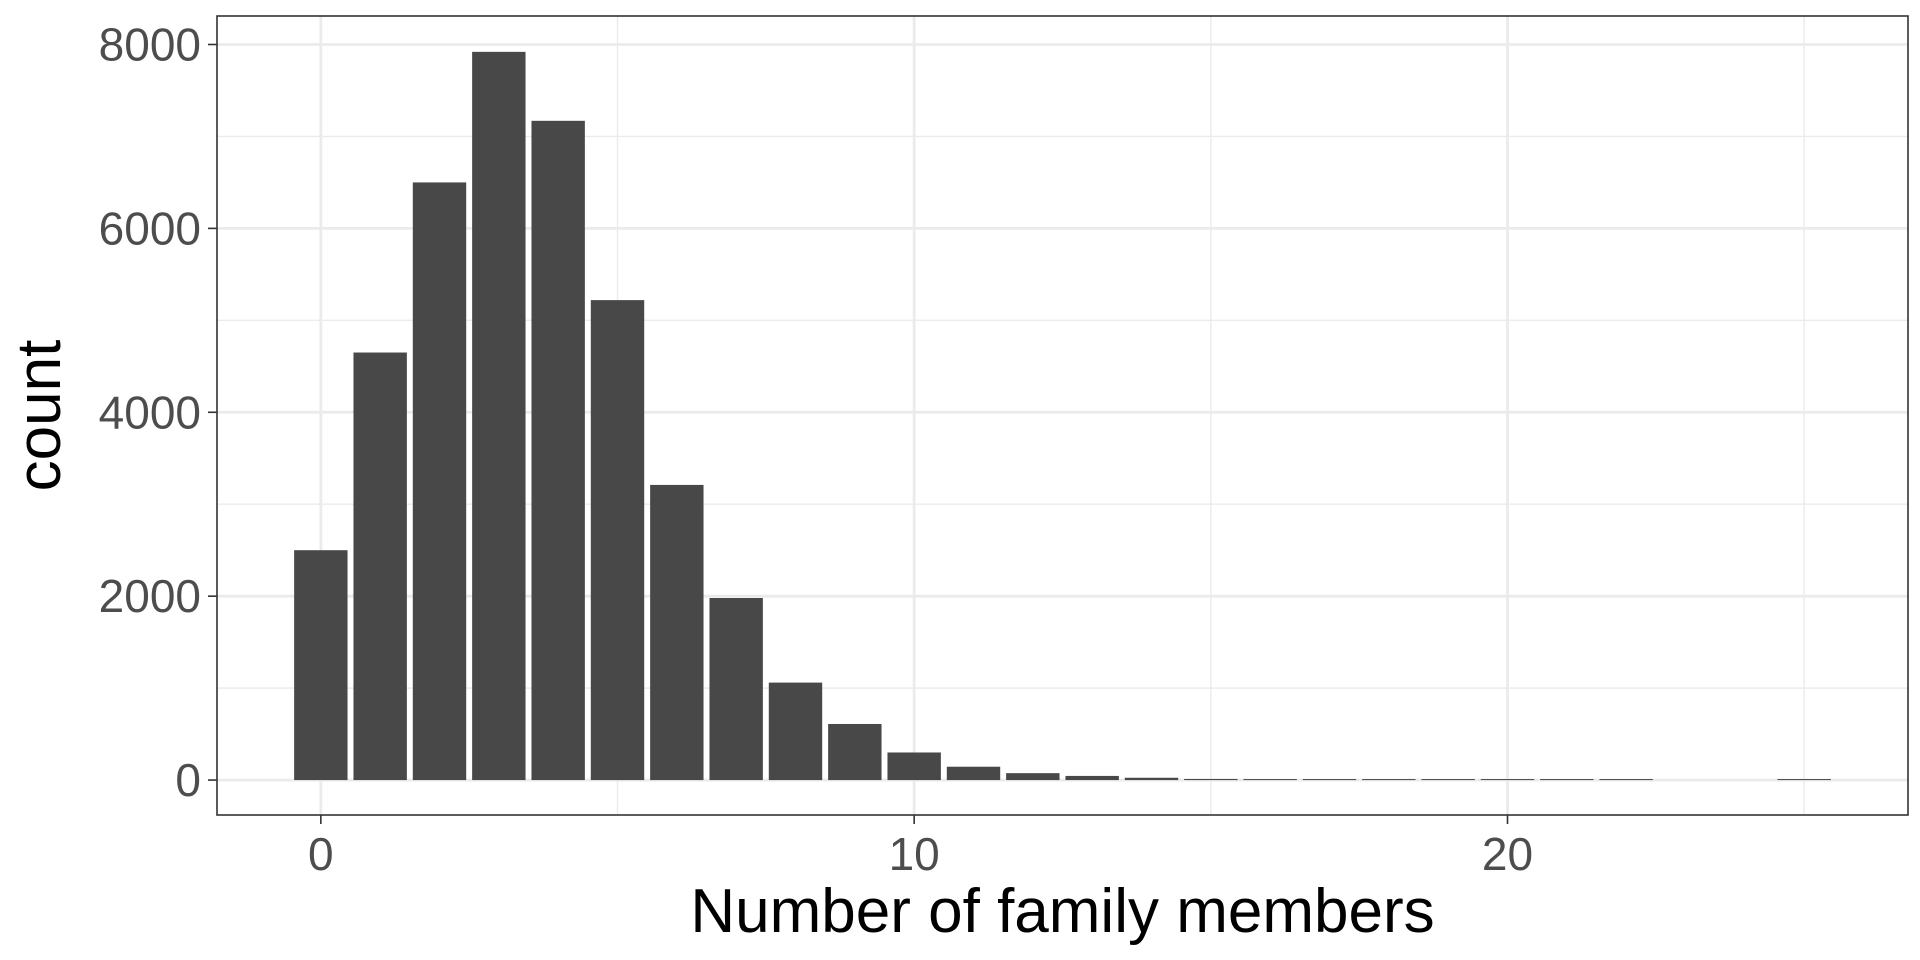 The width and height of the screenshot is (1920, 960). I want to click on y-axis-title: count, so click(39, 416).